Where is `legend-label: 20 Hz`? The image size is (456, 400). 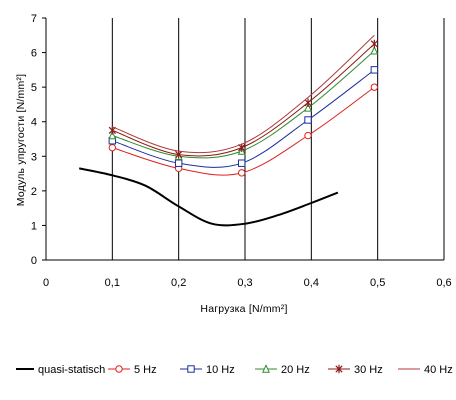
legend-label: 20 Hz is located at coordinates (295, 370).